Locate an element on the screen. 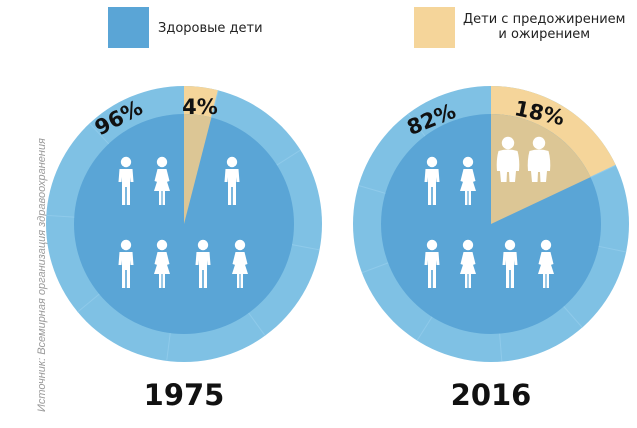 This screenshot has height=428, width=637. legend-swatch-healthy is located at coordinates (128, 27).